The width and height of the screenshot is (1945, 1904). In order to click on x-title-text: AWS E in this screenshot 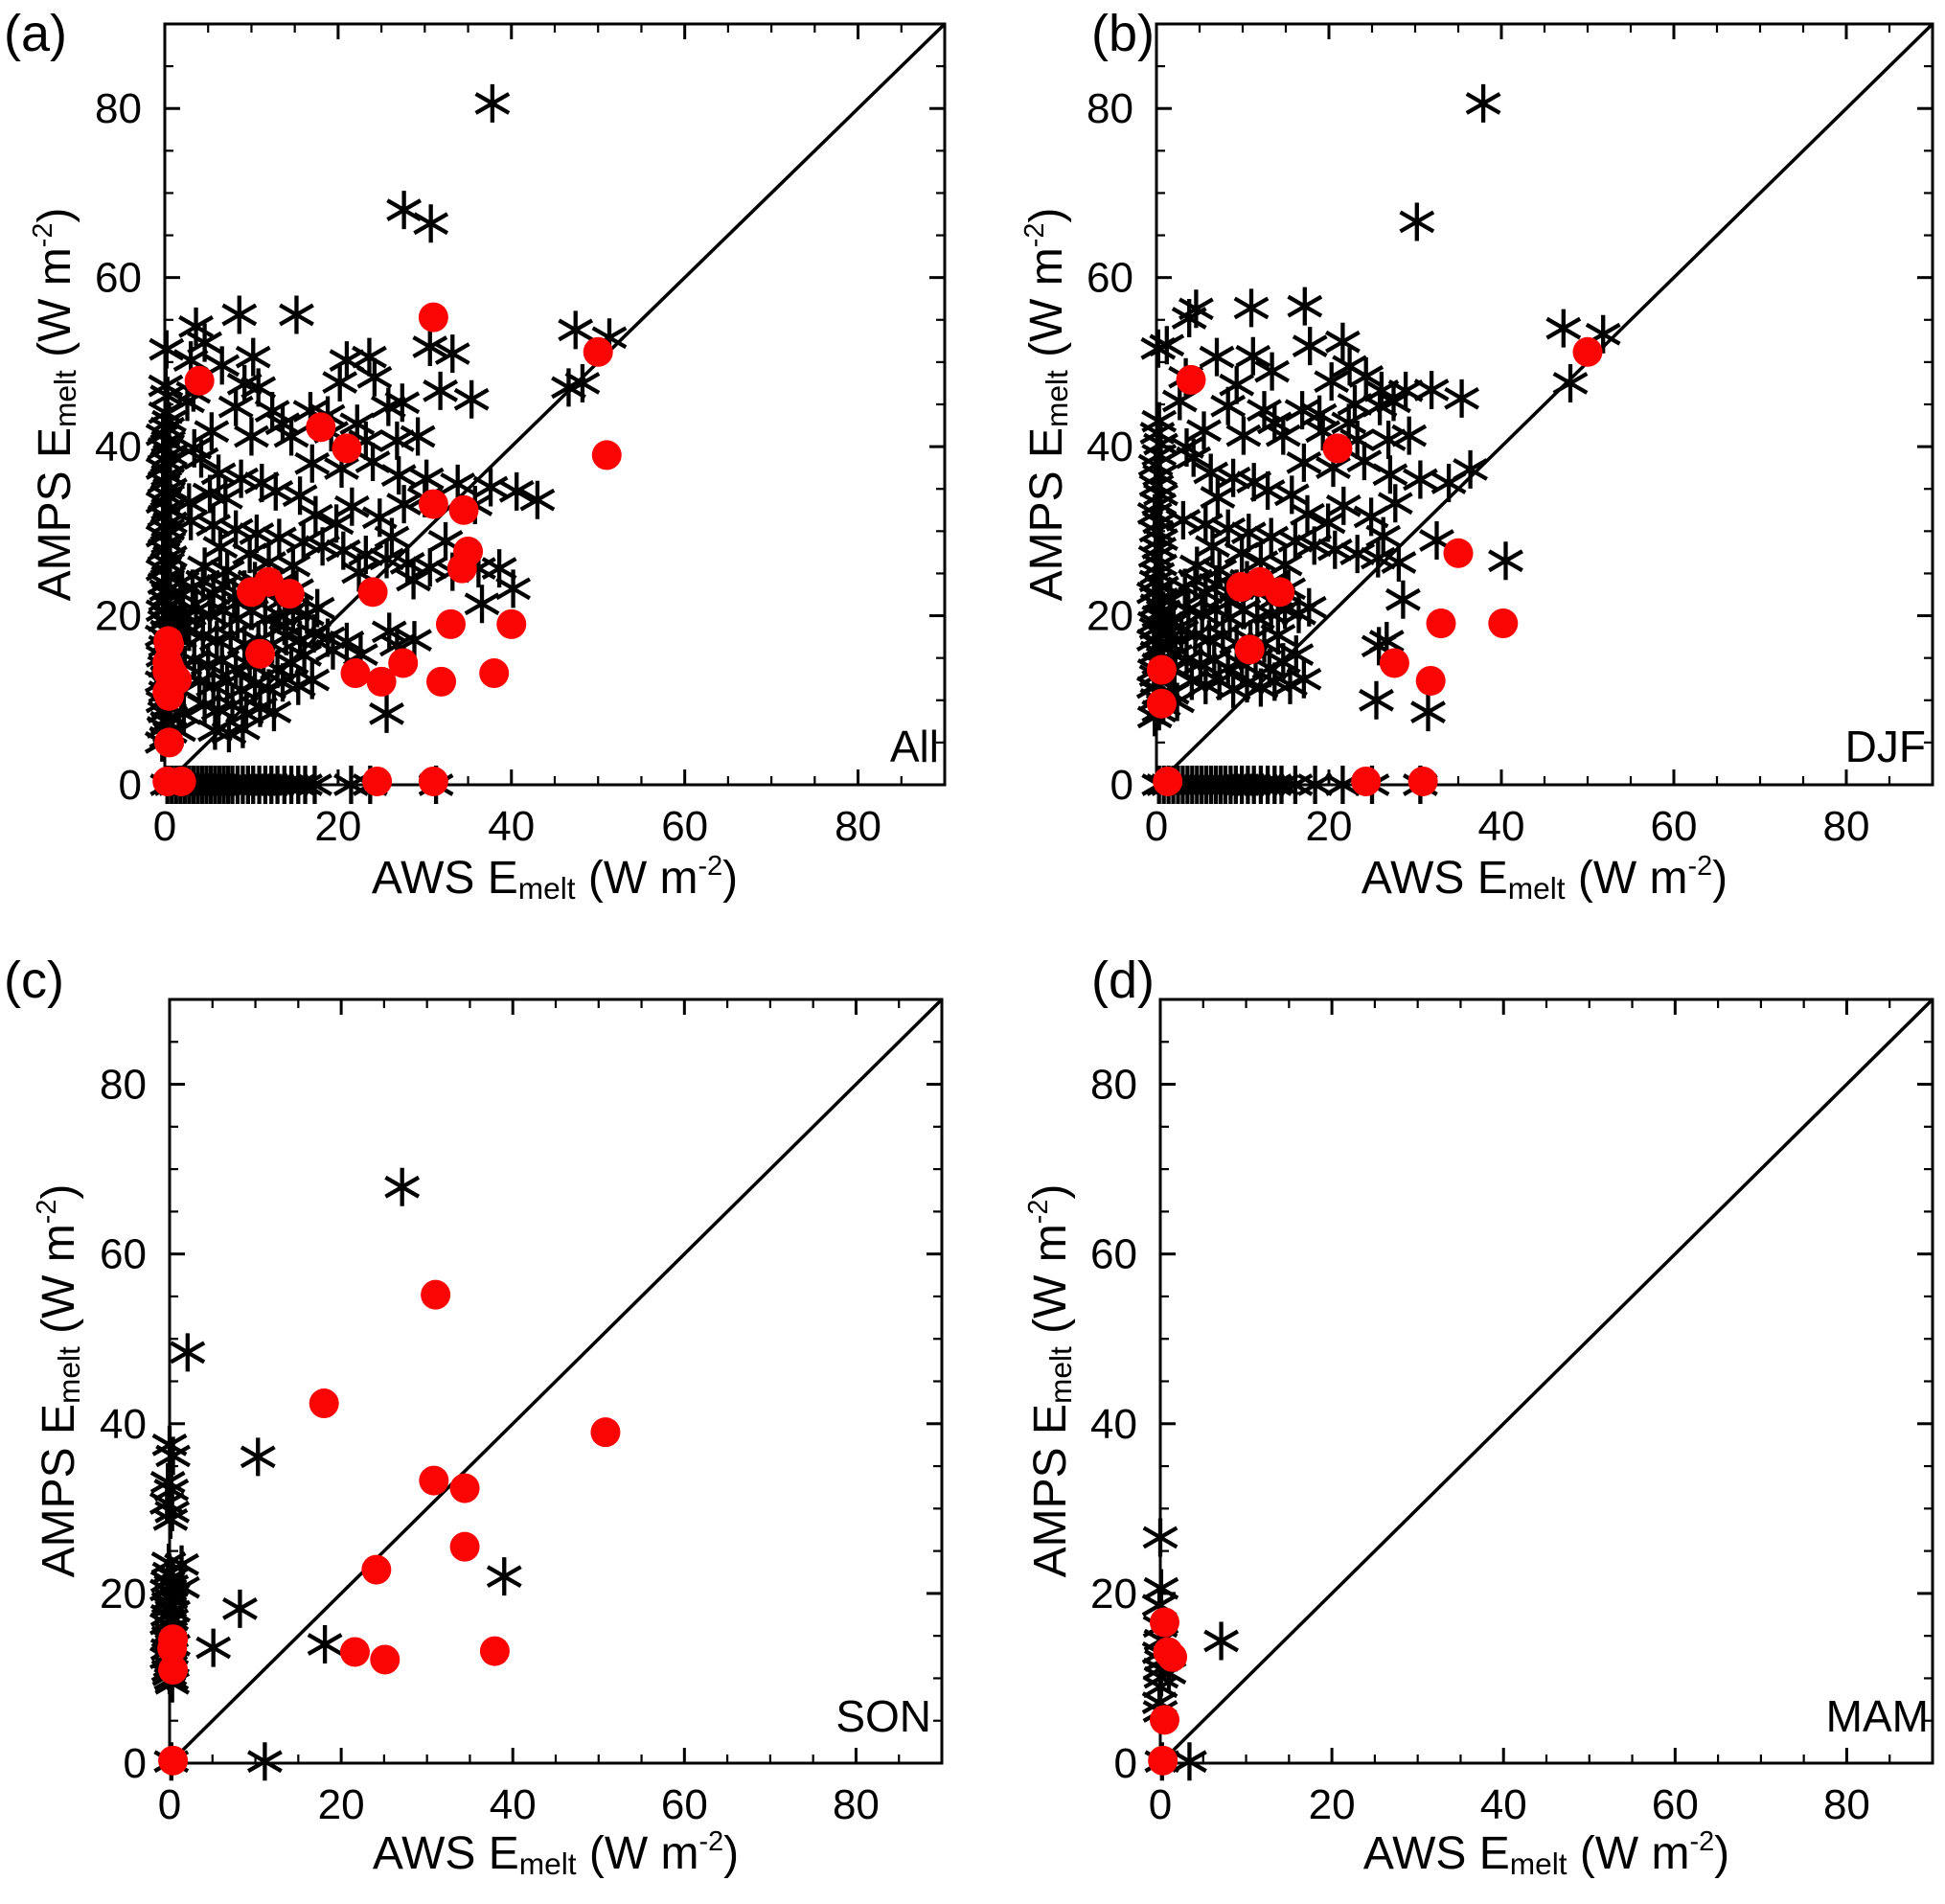, I will do `click(1436, 1854)`.